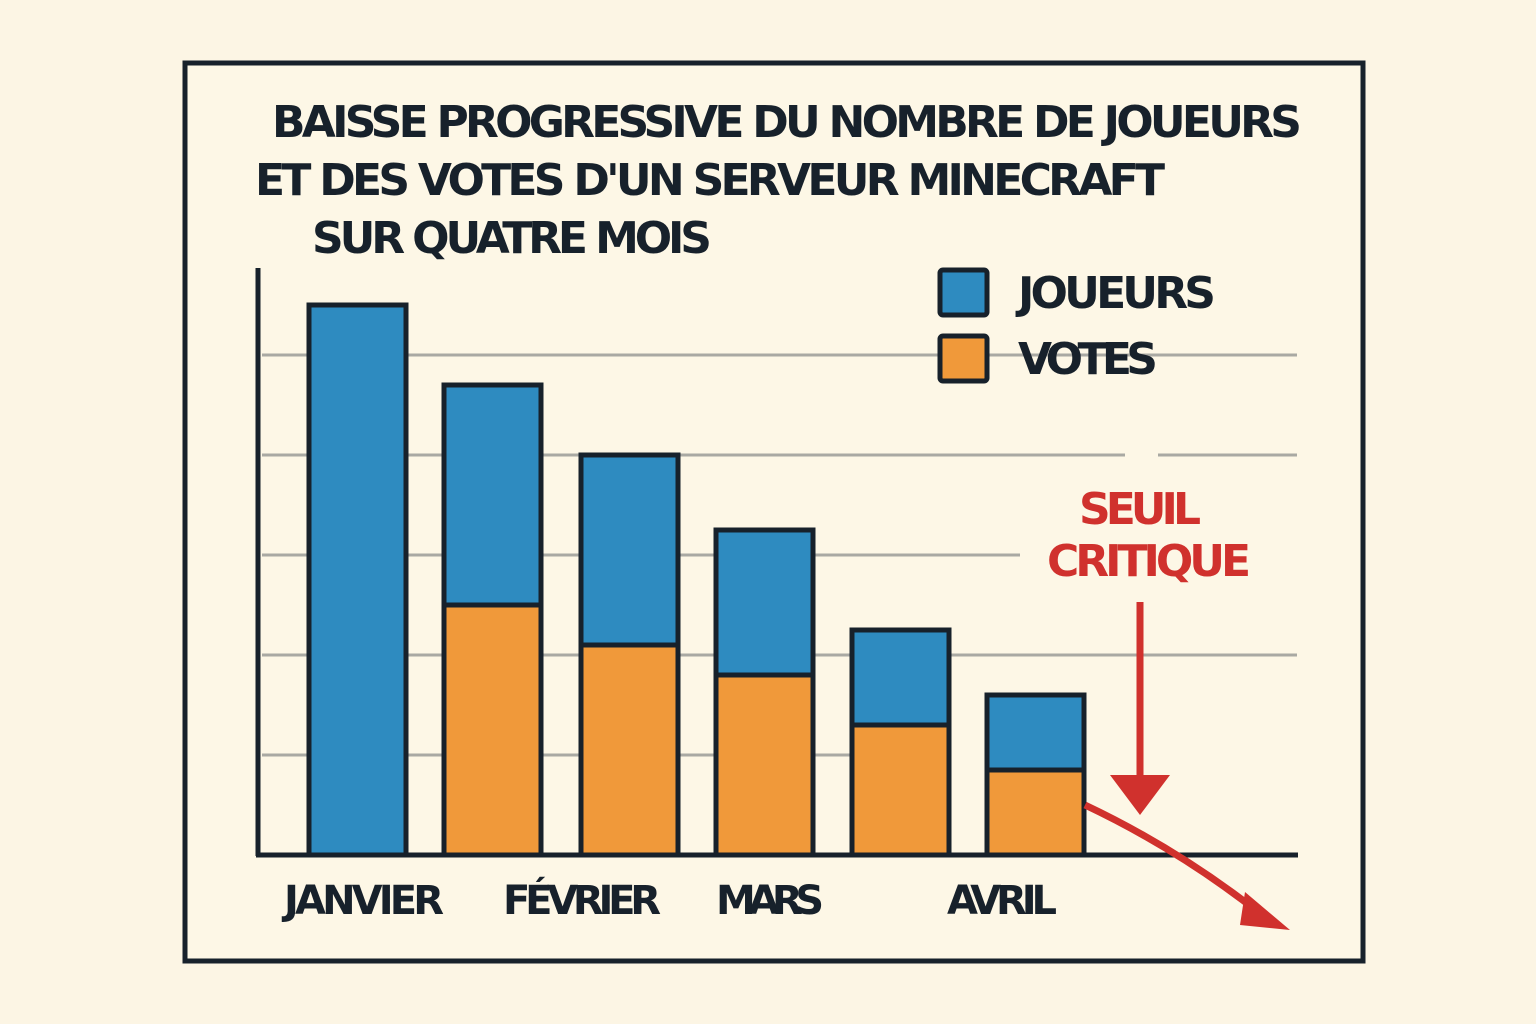 Image resolution: width=1536 pixels, height=1024 pixels. I want to click on trend-arrow-icon, so click(1186, 865).